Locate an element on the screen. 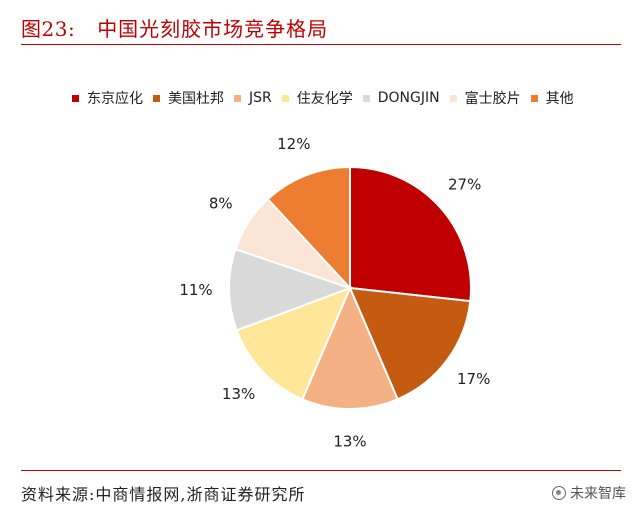  legend-item: JSR is located at coordinates (253, 98).